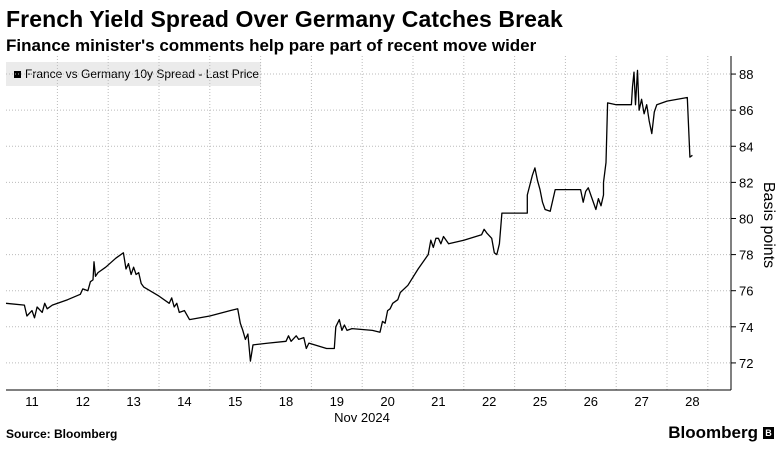 The width and height of the screenshot is (780, 453). Describe the element at coordinates (713, 432) in the screenshot. I see `brand-name: Bloomberg` at that location.